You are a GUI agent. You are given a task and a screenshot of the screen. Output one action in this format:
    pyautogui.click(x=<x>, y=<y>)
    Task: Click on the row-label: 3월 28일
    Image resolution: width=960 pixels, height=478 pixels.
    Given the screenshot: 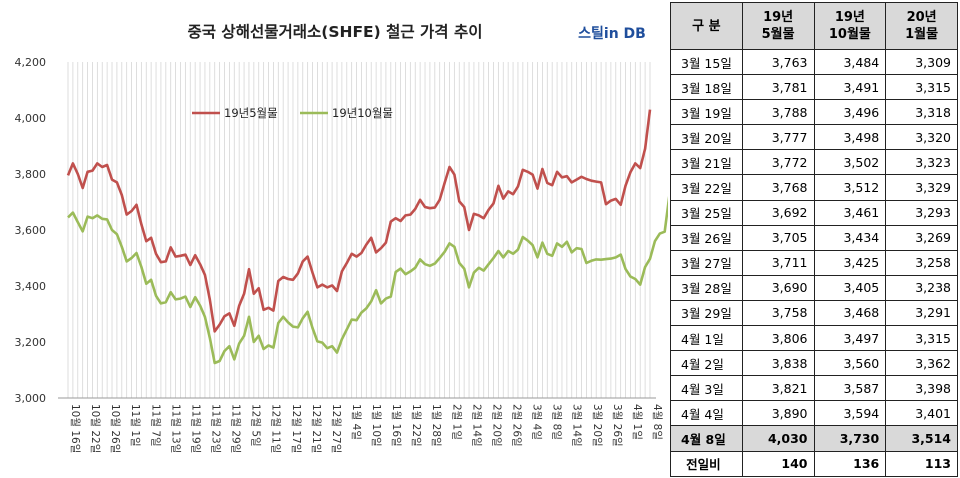 What is the action you would take?
    pyautogui.click(x=706, y=287)
    